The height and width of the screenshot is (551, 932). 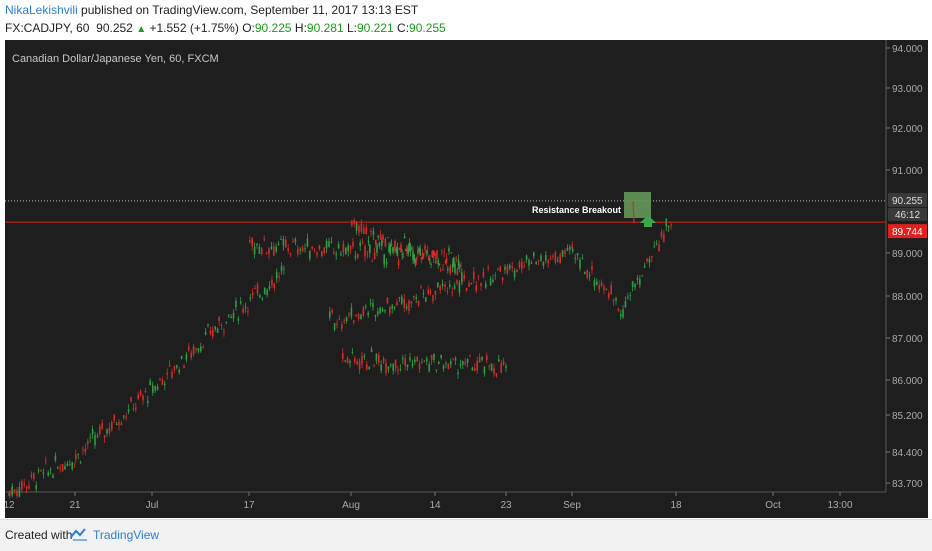 What do you see at coordinates (907, 279) in the screenshot?
I see `price-axis-panel` at bounding box center [907, 279].